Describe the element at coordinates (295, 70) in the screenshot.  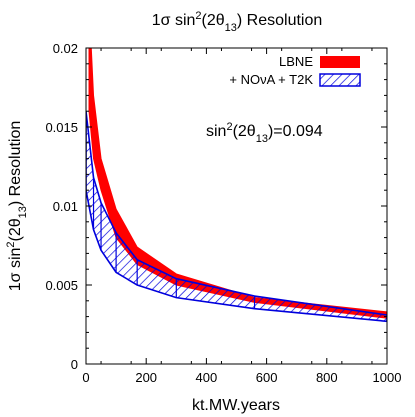
I see `legend: LBNE + NOνA + T2K` at that location.